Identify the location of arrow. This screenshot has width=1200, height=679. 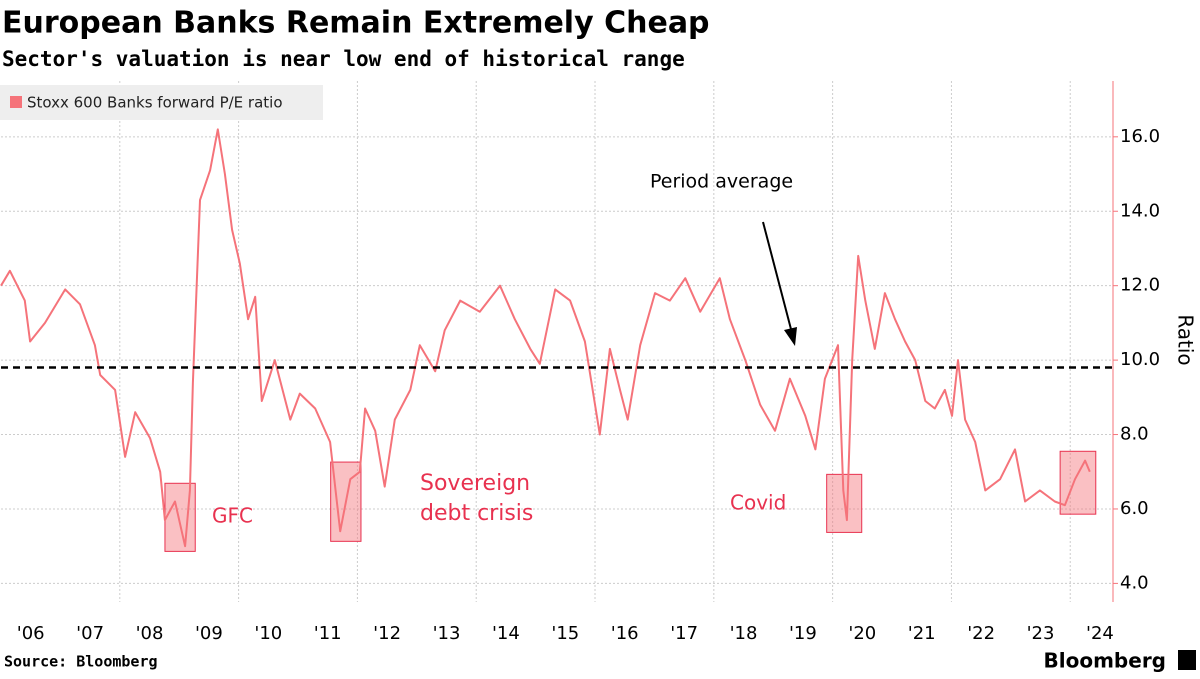
(777, 277).